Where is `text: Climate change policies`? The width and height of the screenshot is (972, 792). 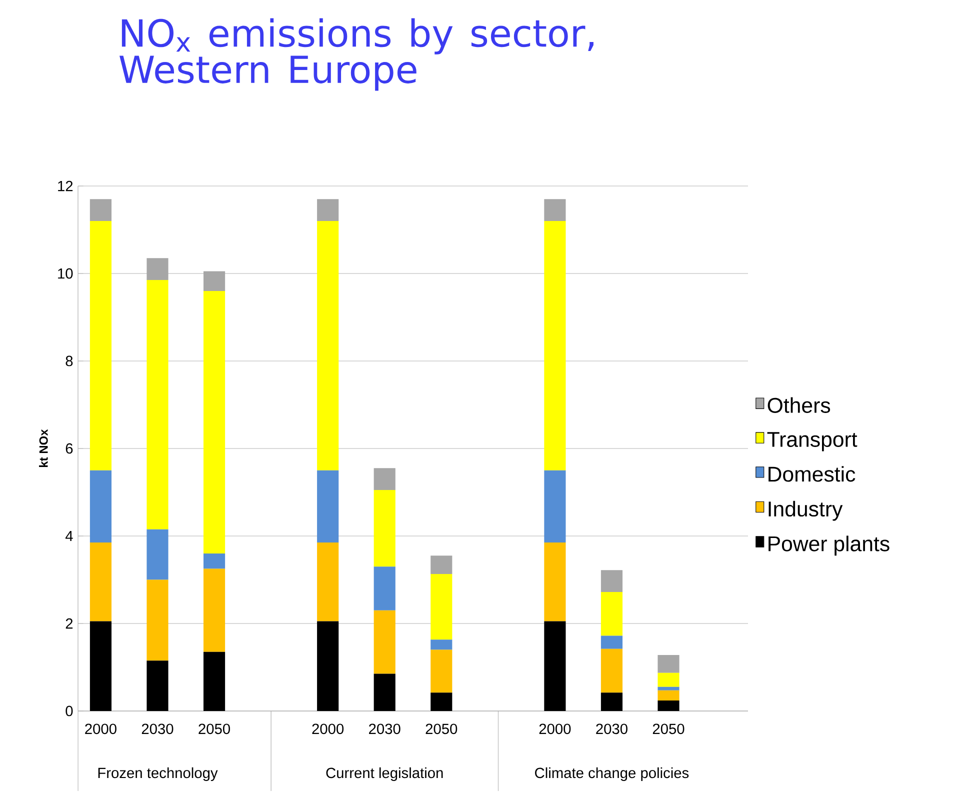 text: Climate change policies is located at coordinates (612, 774).